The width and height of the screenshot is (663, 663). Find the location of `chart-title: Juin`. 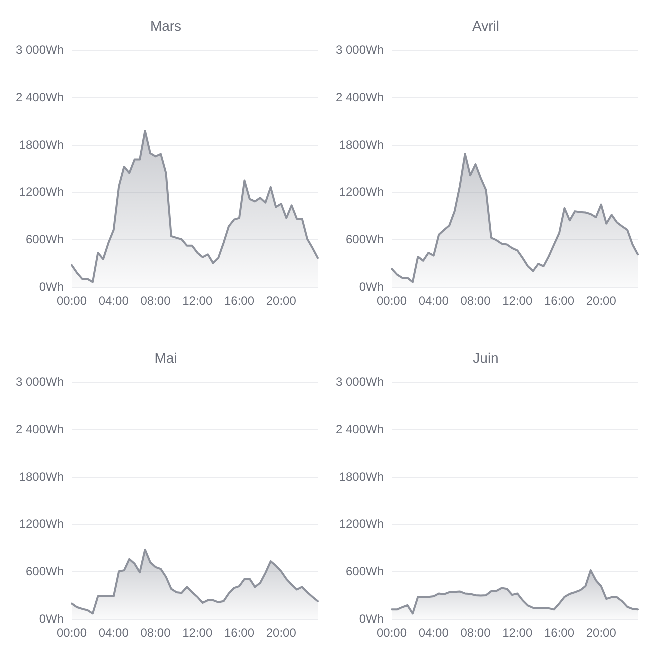

chart-title: Juin is located at coordinates (486, 358).